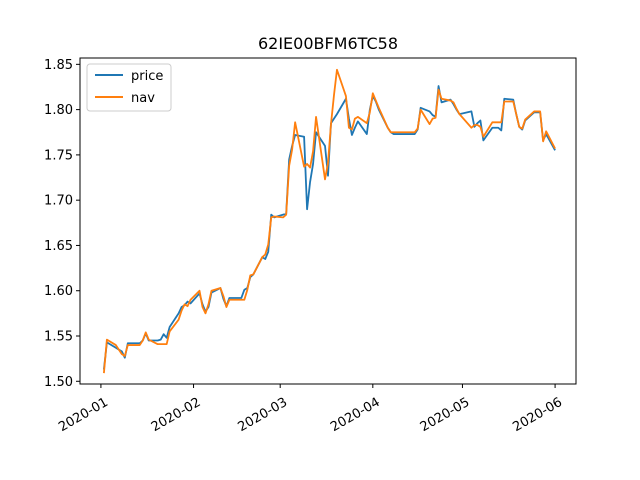  What do you see at coordinates (58, 201) in the screenshot?
I see `y-tick-label: 1.70` at bounding box center [58, 201].